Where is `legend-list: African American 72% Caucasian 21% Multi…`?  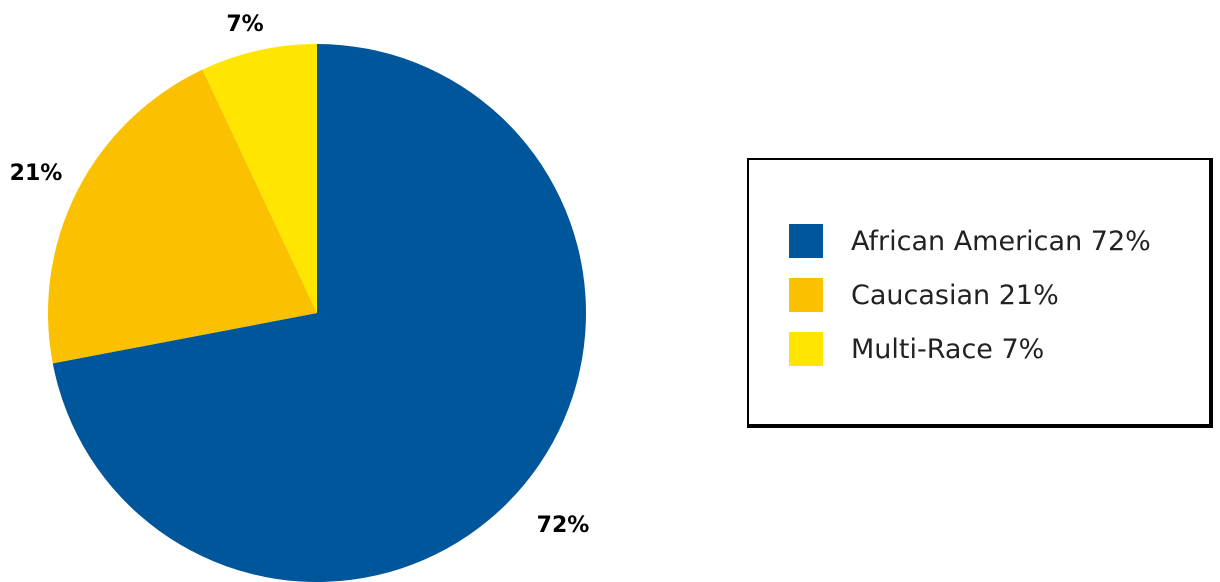 legend-list: African American 72% Caucasian 21% Multi… is located at coordinates (970, 305).